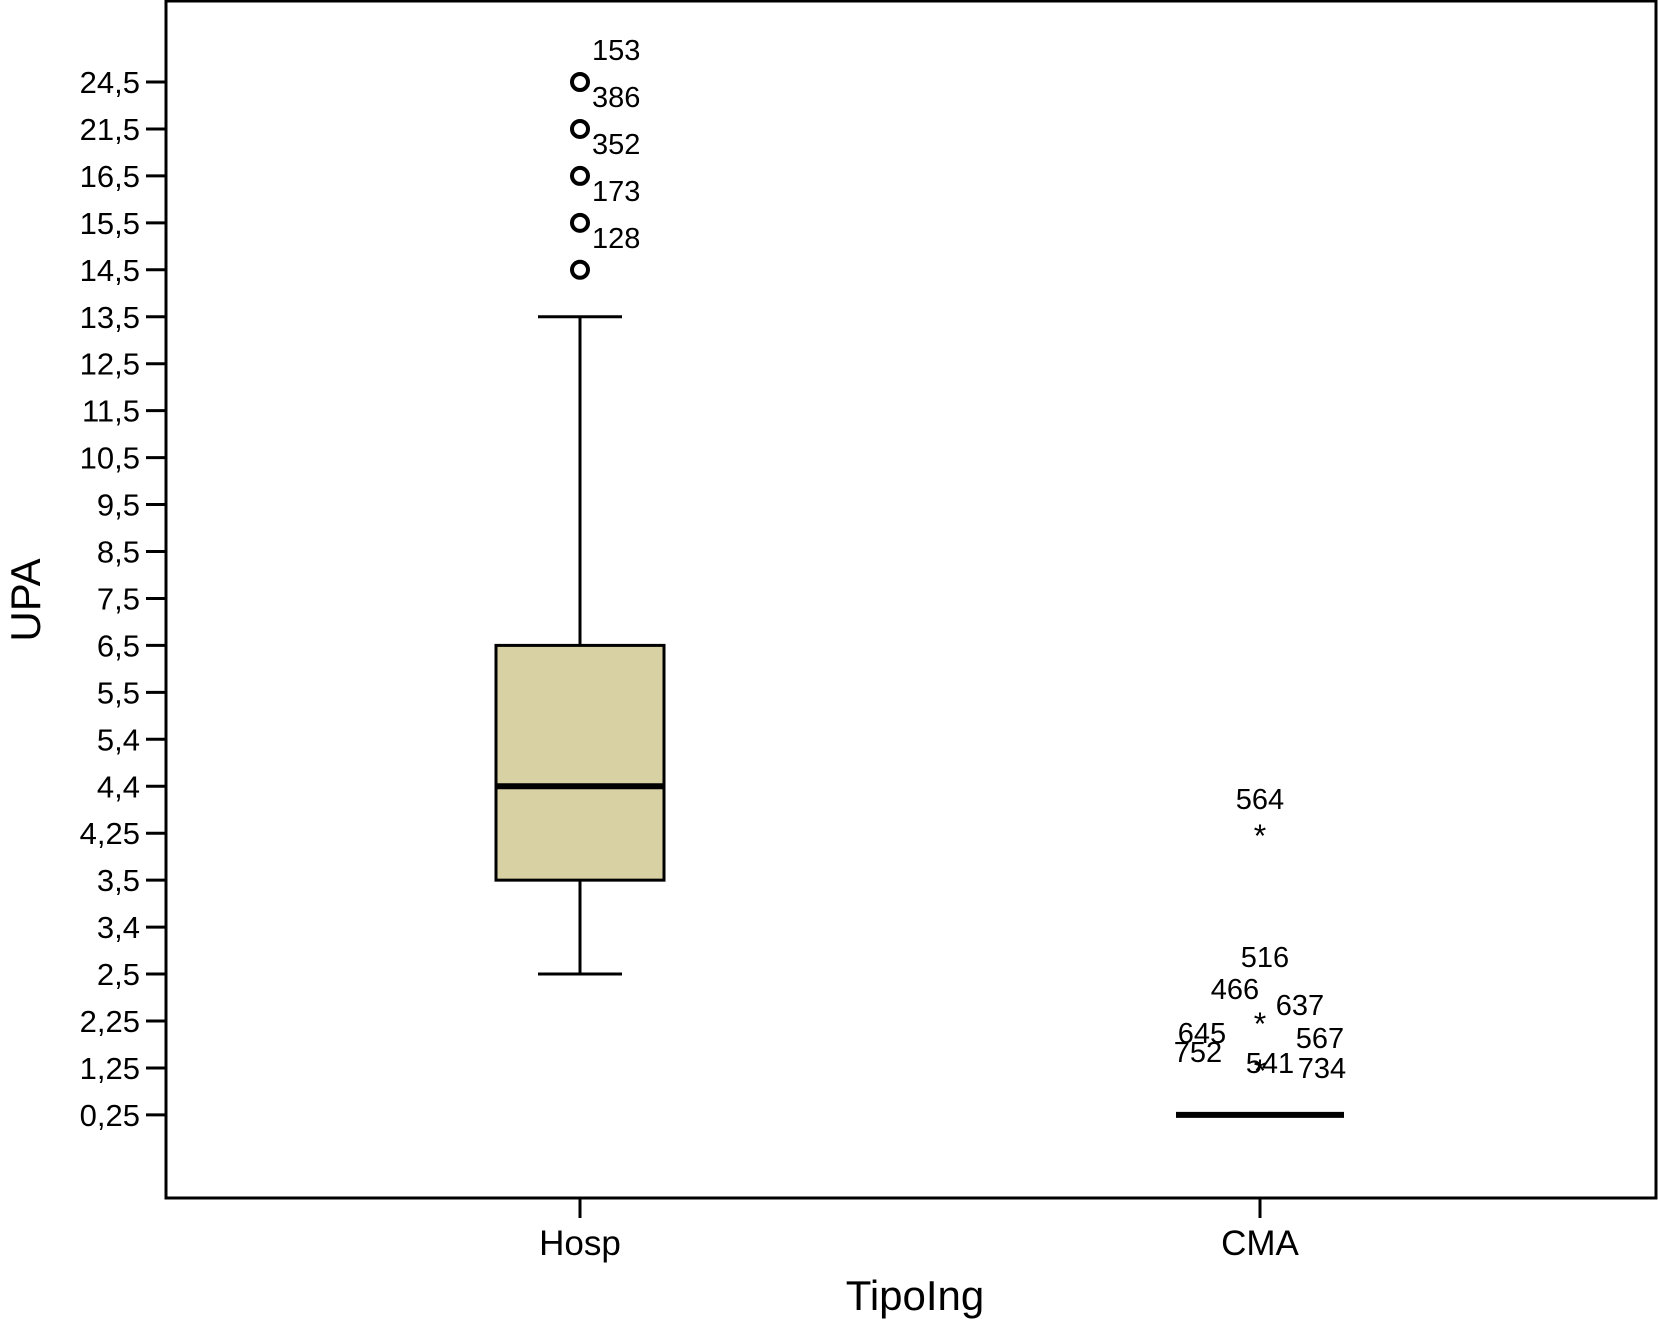  I want to click on x-tick-label: CMA, so click(1260, 1243).